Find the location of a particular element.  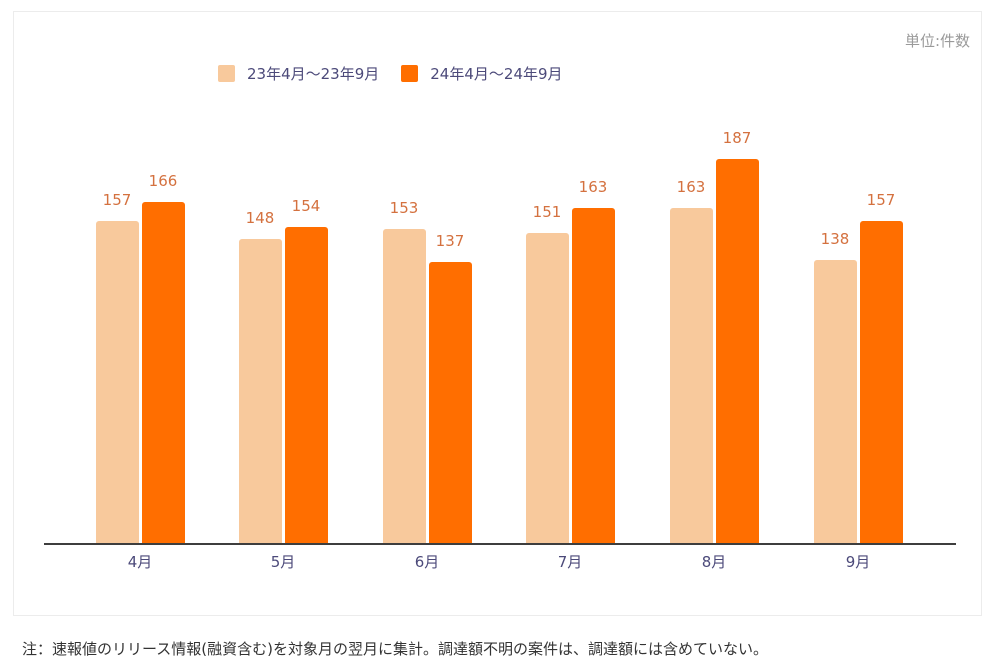

value-label: 138 is located at coordinates (835, 239).